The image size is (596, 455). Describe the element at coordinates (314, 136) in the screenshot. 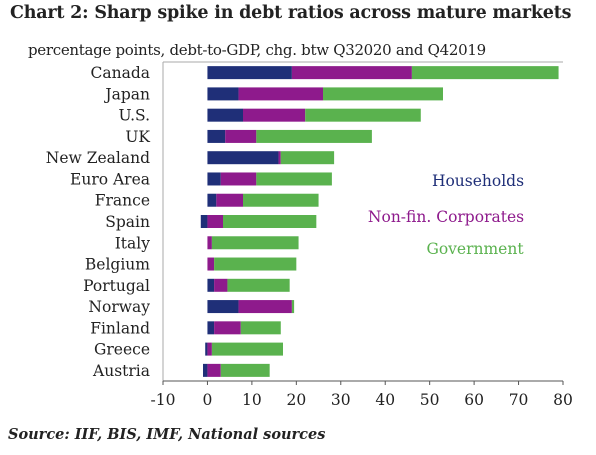

I see `bar-uk-government` at that location.